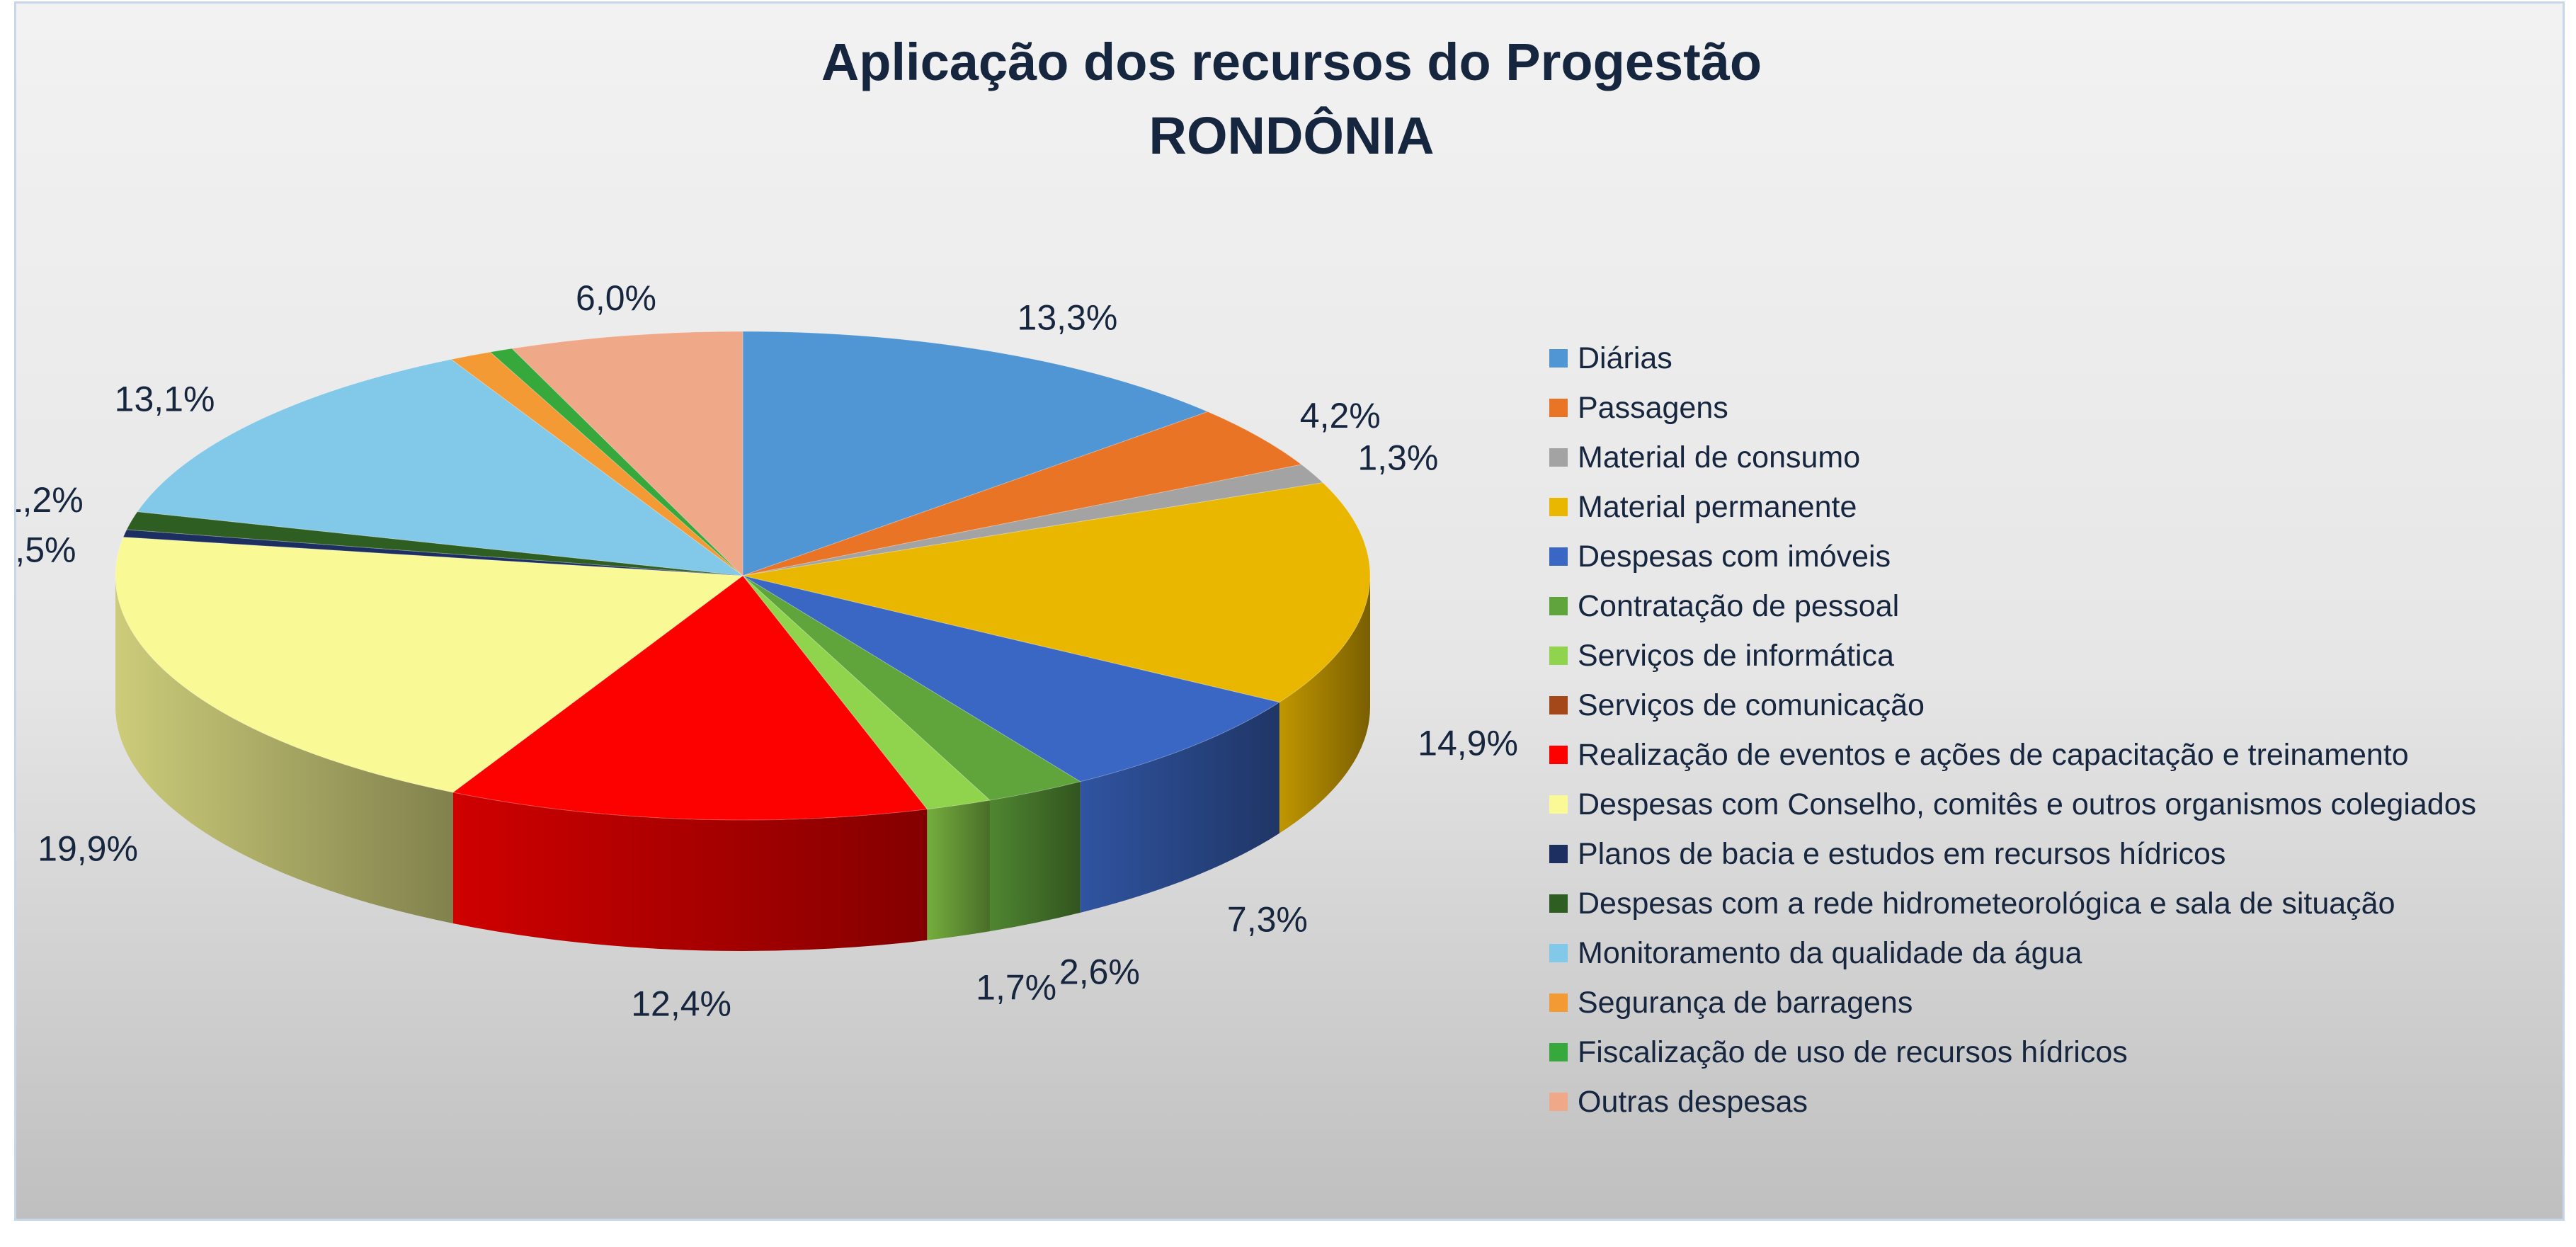  What do you see at coordinates (2012, 705) in the screenshot?
I see `legend-item: Serviços de comunicação` at bounding box center [2012, 705].